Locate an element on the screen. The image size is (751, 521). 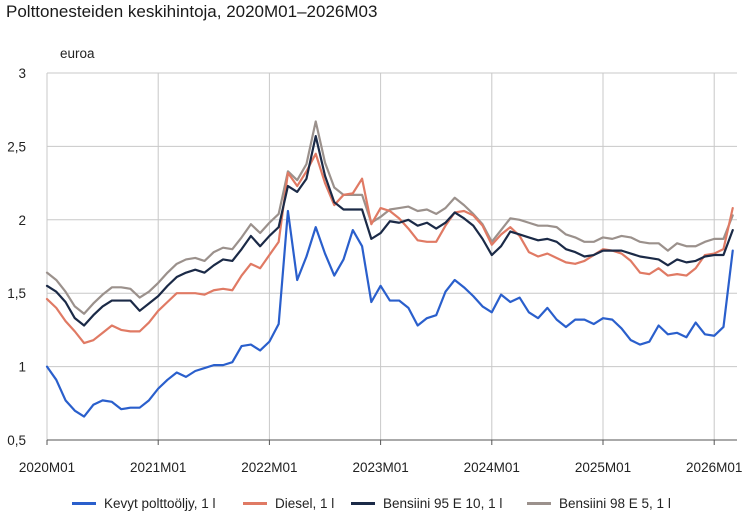
y-tick-label: 3 is located at coordinates (22, 73).